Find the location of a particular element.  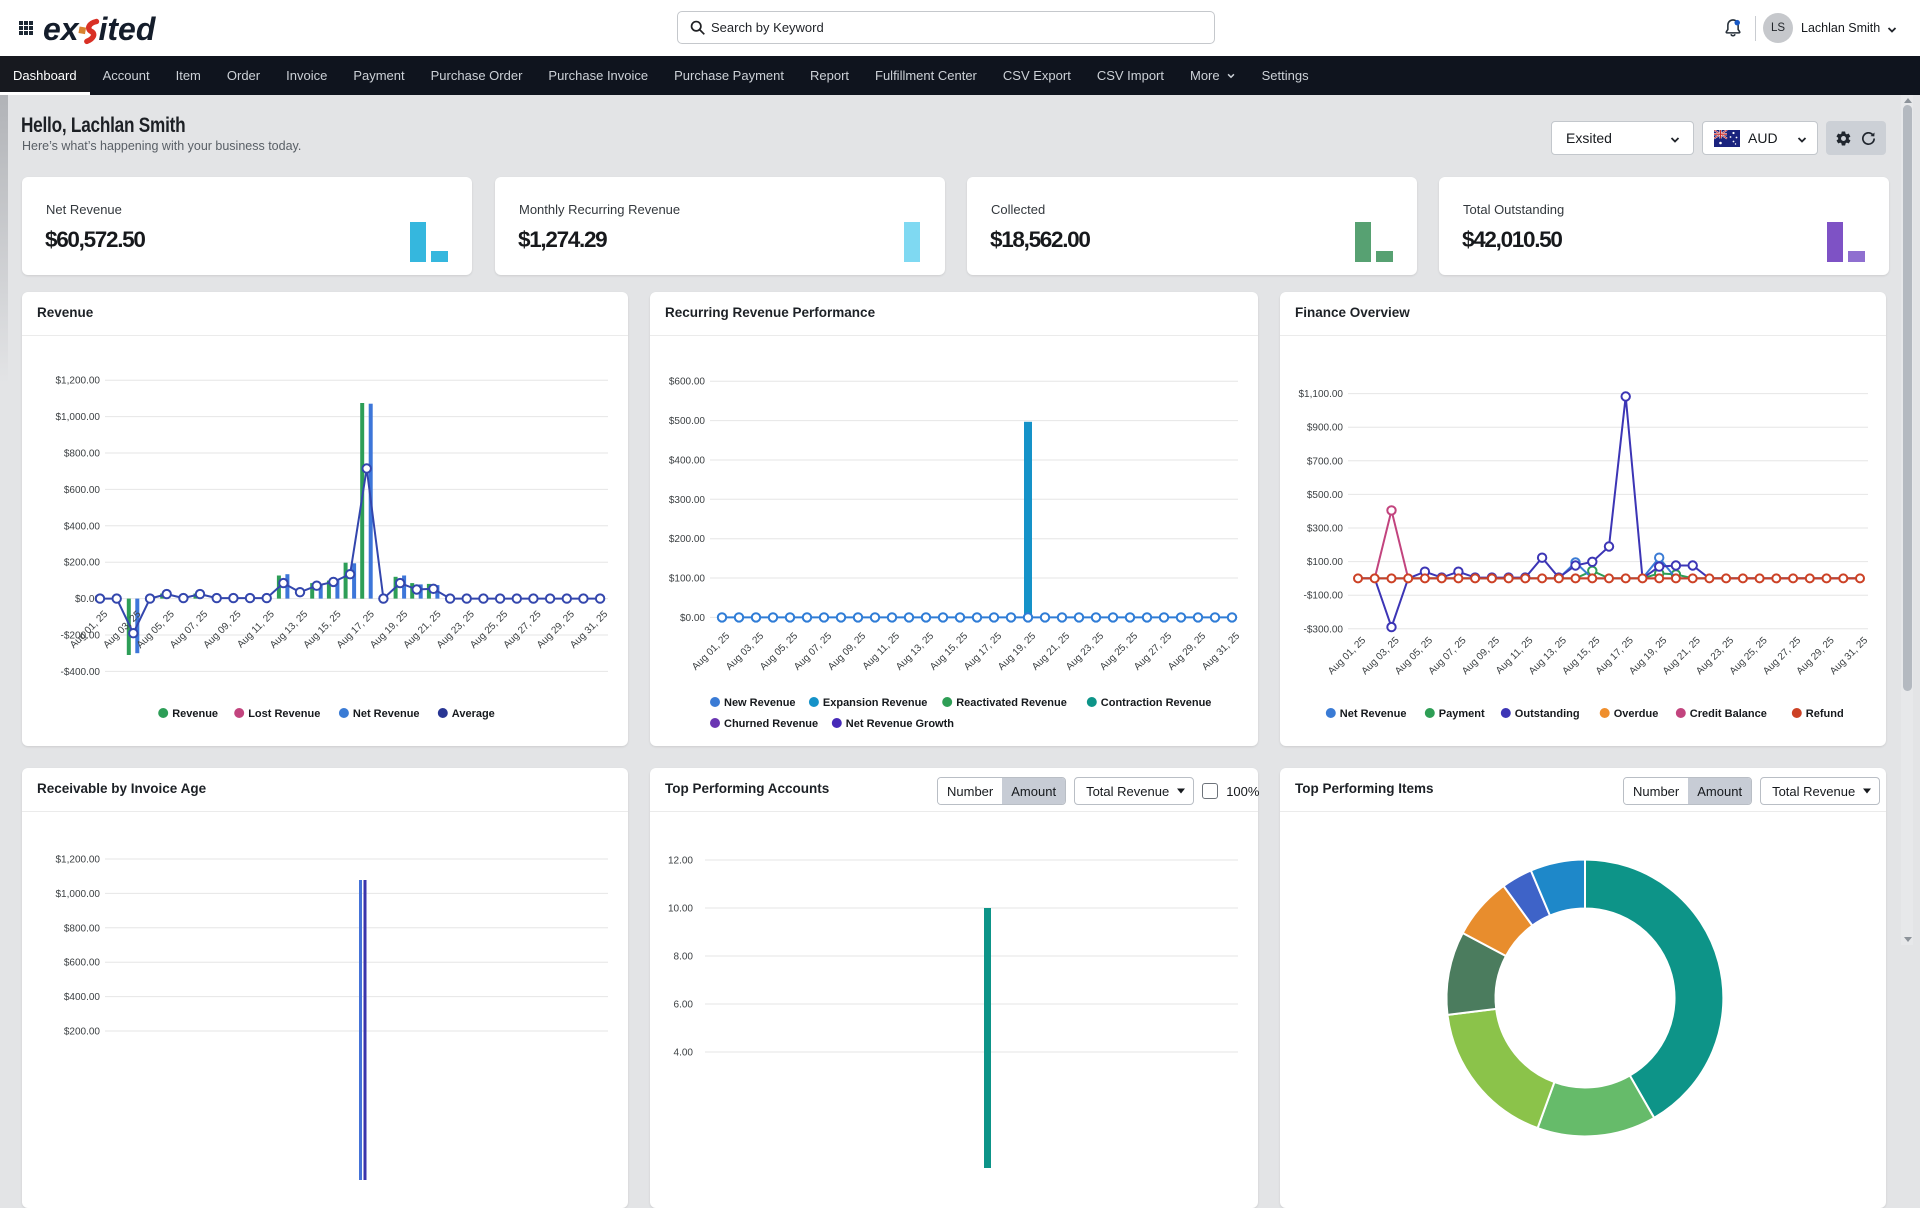

svg-text: Contraction Revenue is located at coordinates (1156, 703).